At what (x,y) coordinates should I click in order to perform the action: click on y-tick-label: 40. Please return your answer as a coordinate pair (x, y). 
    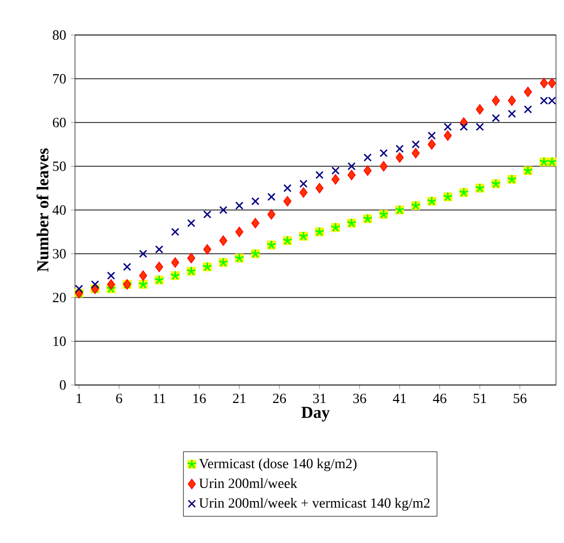
    Looking at the image, I should click on (59, 210).